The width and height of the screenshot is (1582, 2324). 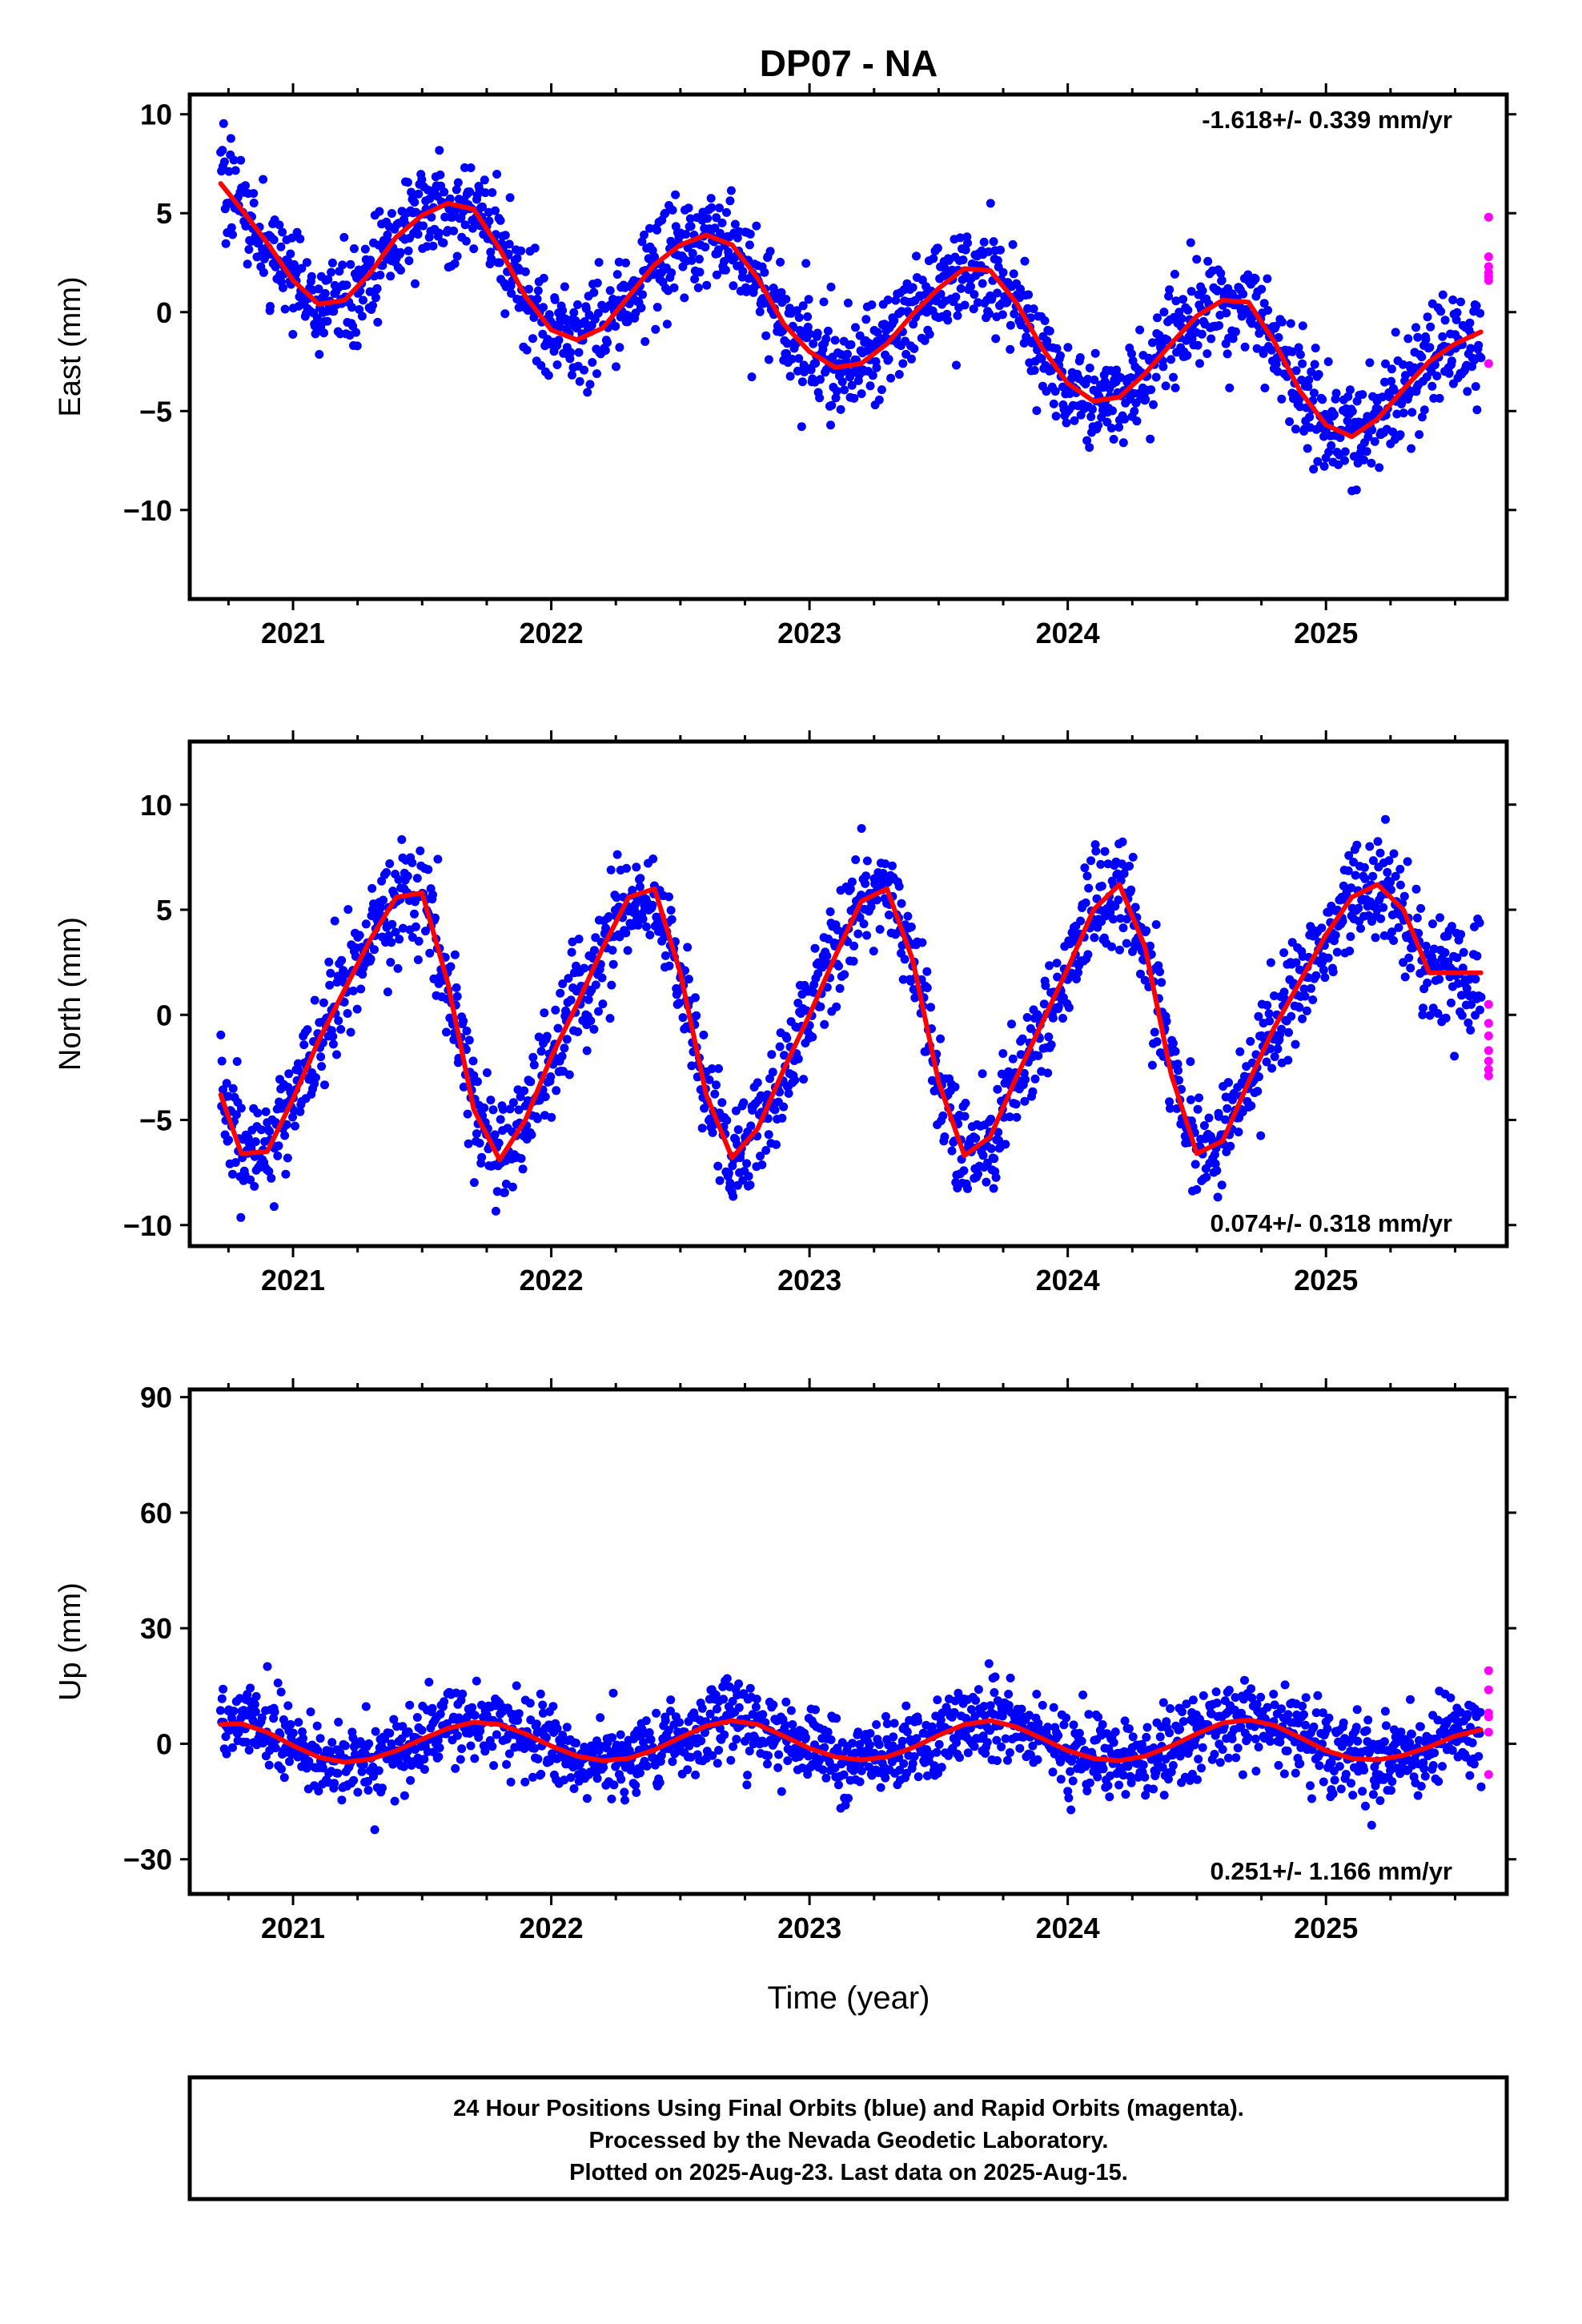 What do you see at coordinates (851, 307) in the screenshot?
I see `final-orbit-points` at bounding box center [851, 307].